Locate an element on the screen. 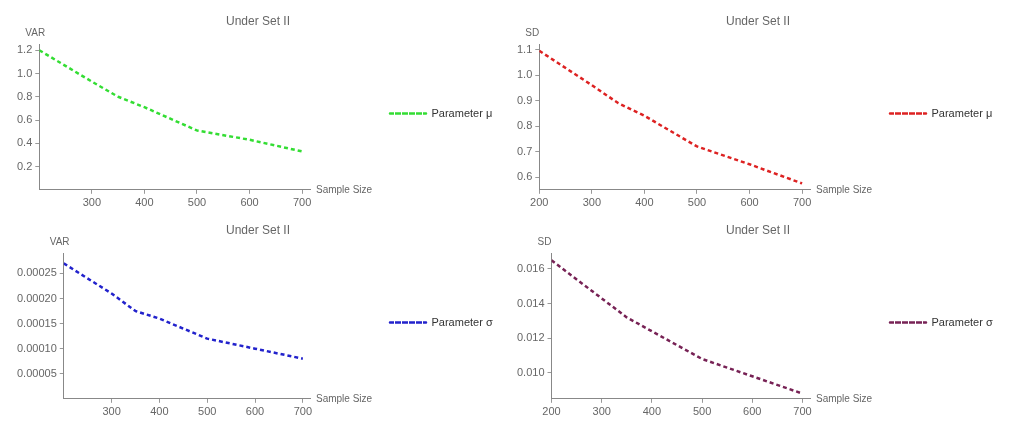 This screenshot has height=428, width=1017. y-tick-label: 0.00015 is located at coordinates (37, 322).